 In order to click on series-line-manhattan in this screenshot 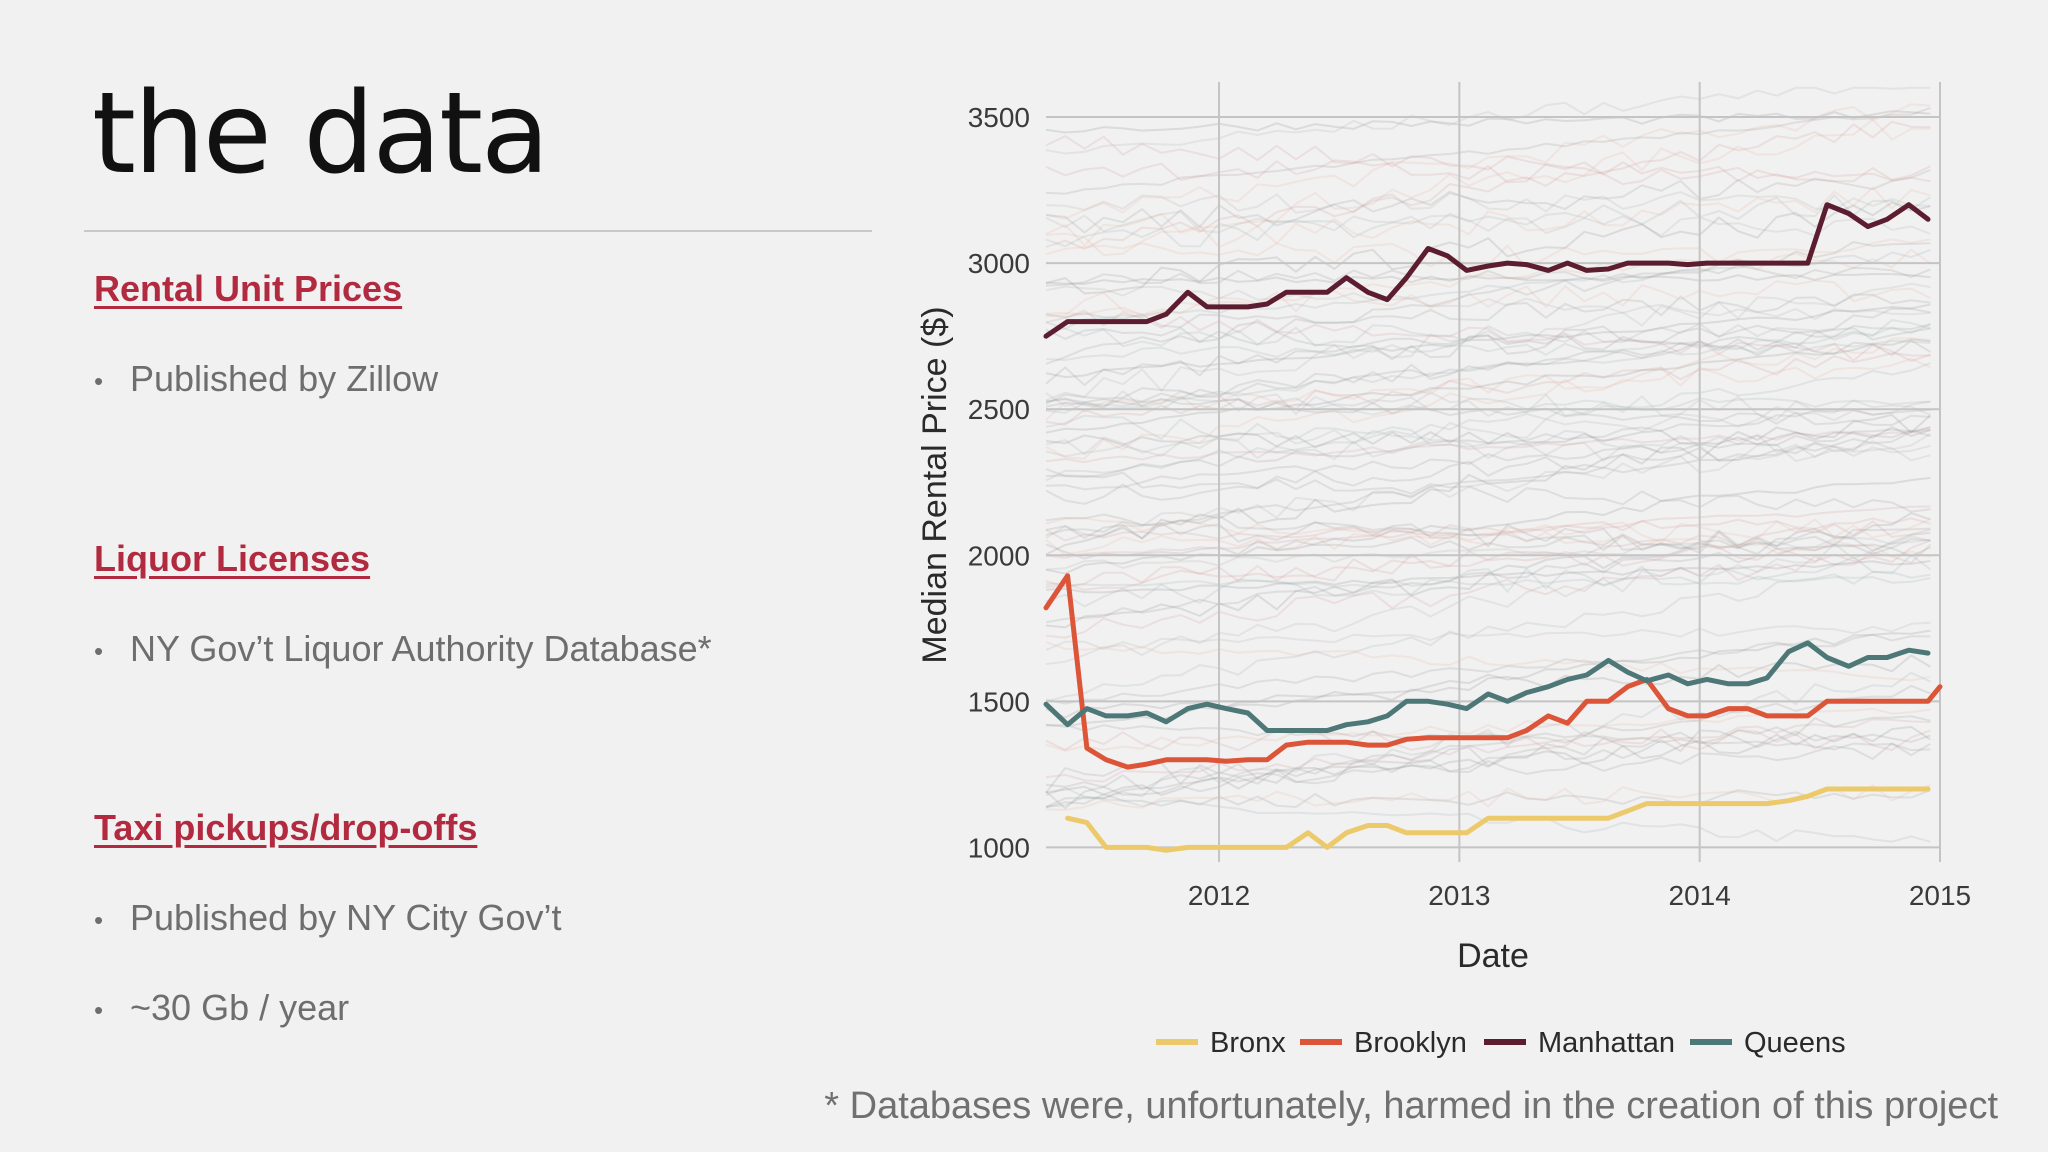, I will do `click(1487, 270)`.